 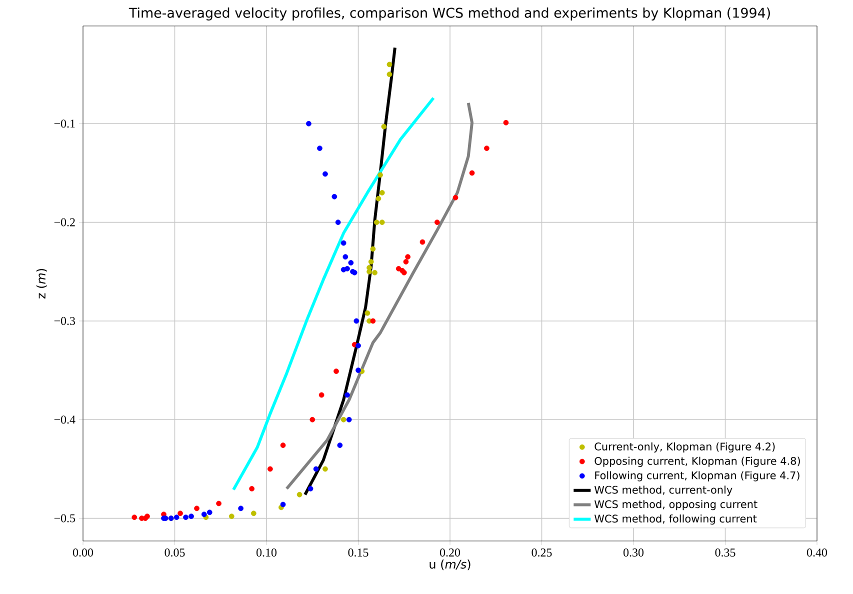 I want to click on legend-label: Current-only, Klopman (Figure 4.2), so click(x=684, y=447).